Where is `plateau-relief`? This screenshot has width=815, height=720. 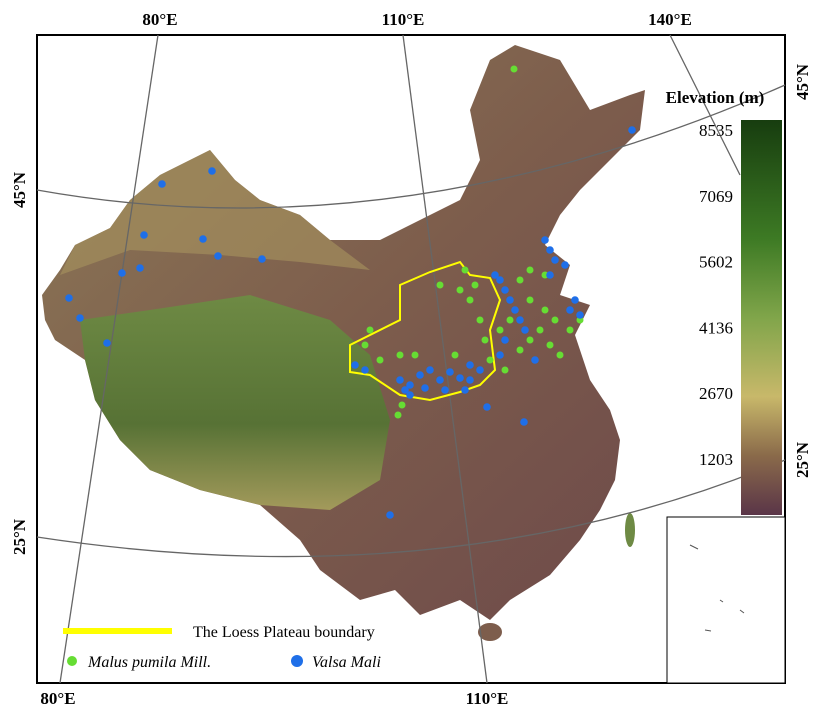
plateau-relief is located at coordinates (235, 402).